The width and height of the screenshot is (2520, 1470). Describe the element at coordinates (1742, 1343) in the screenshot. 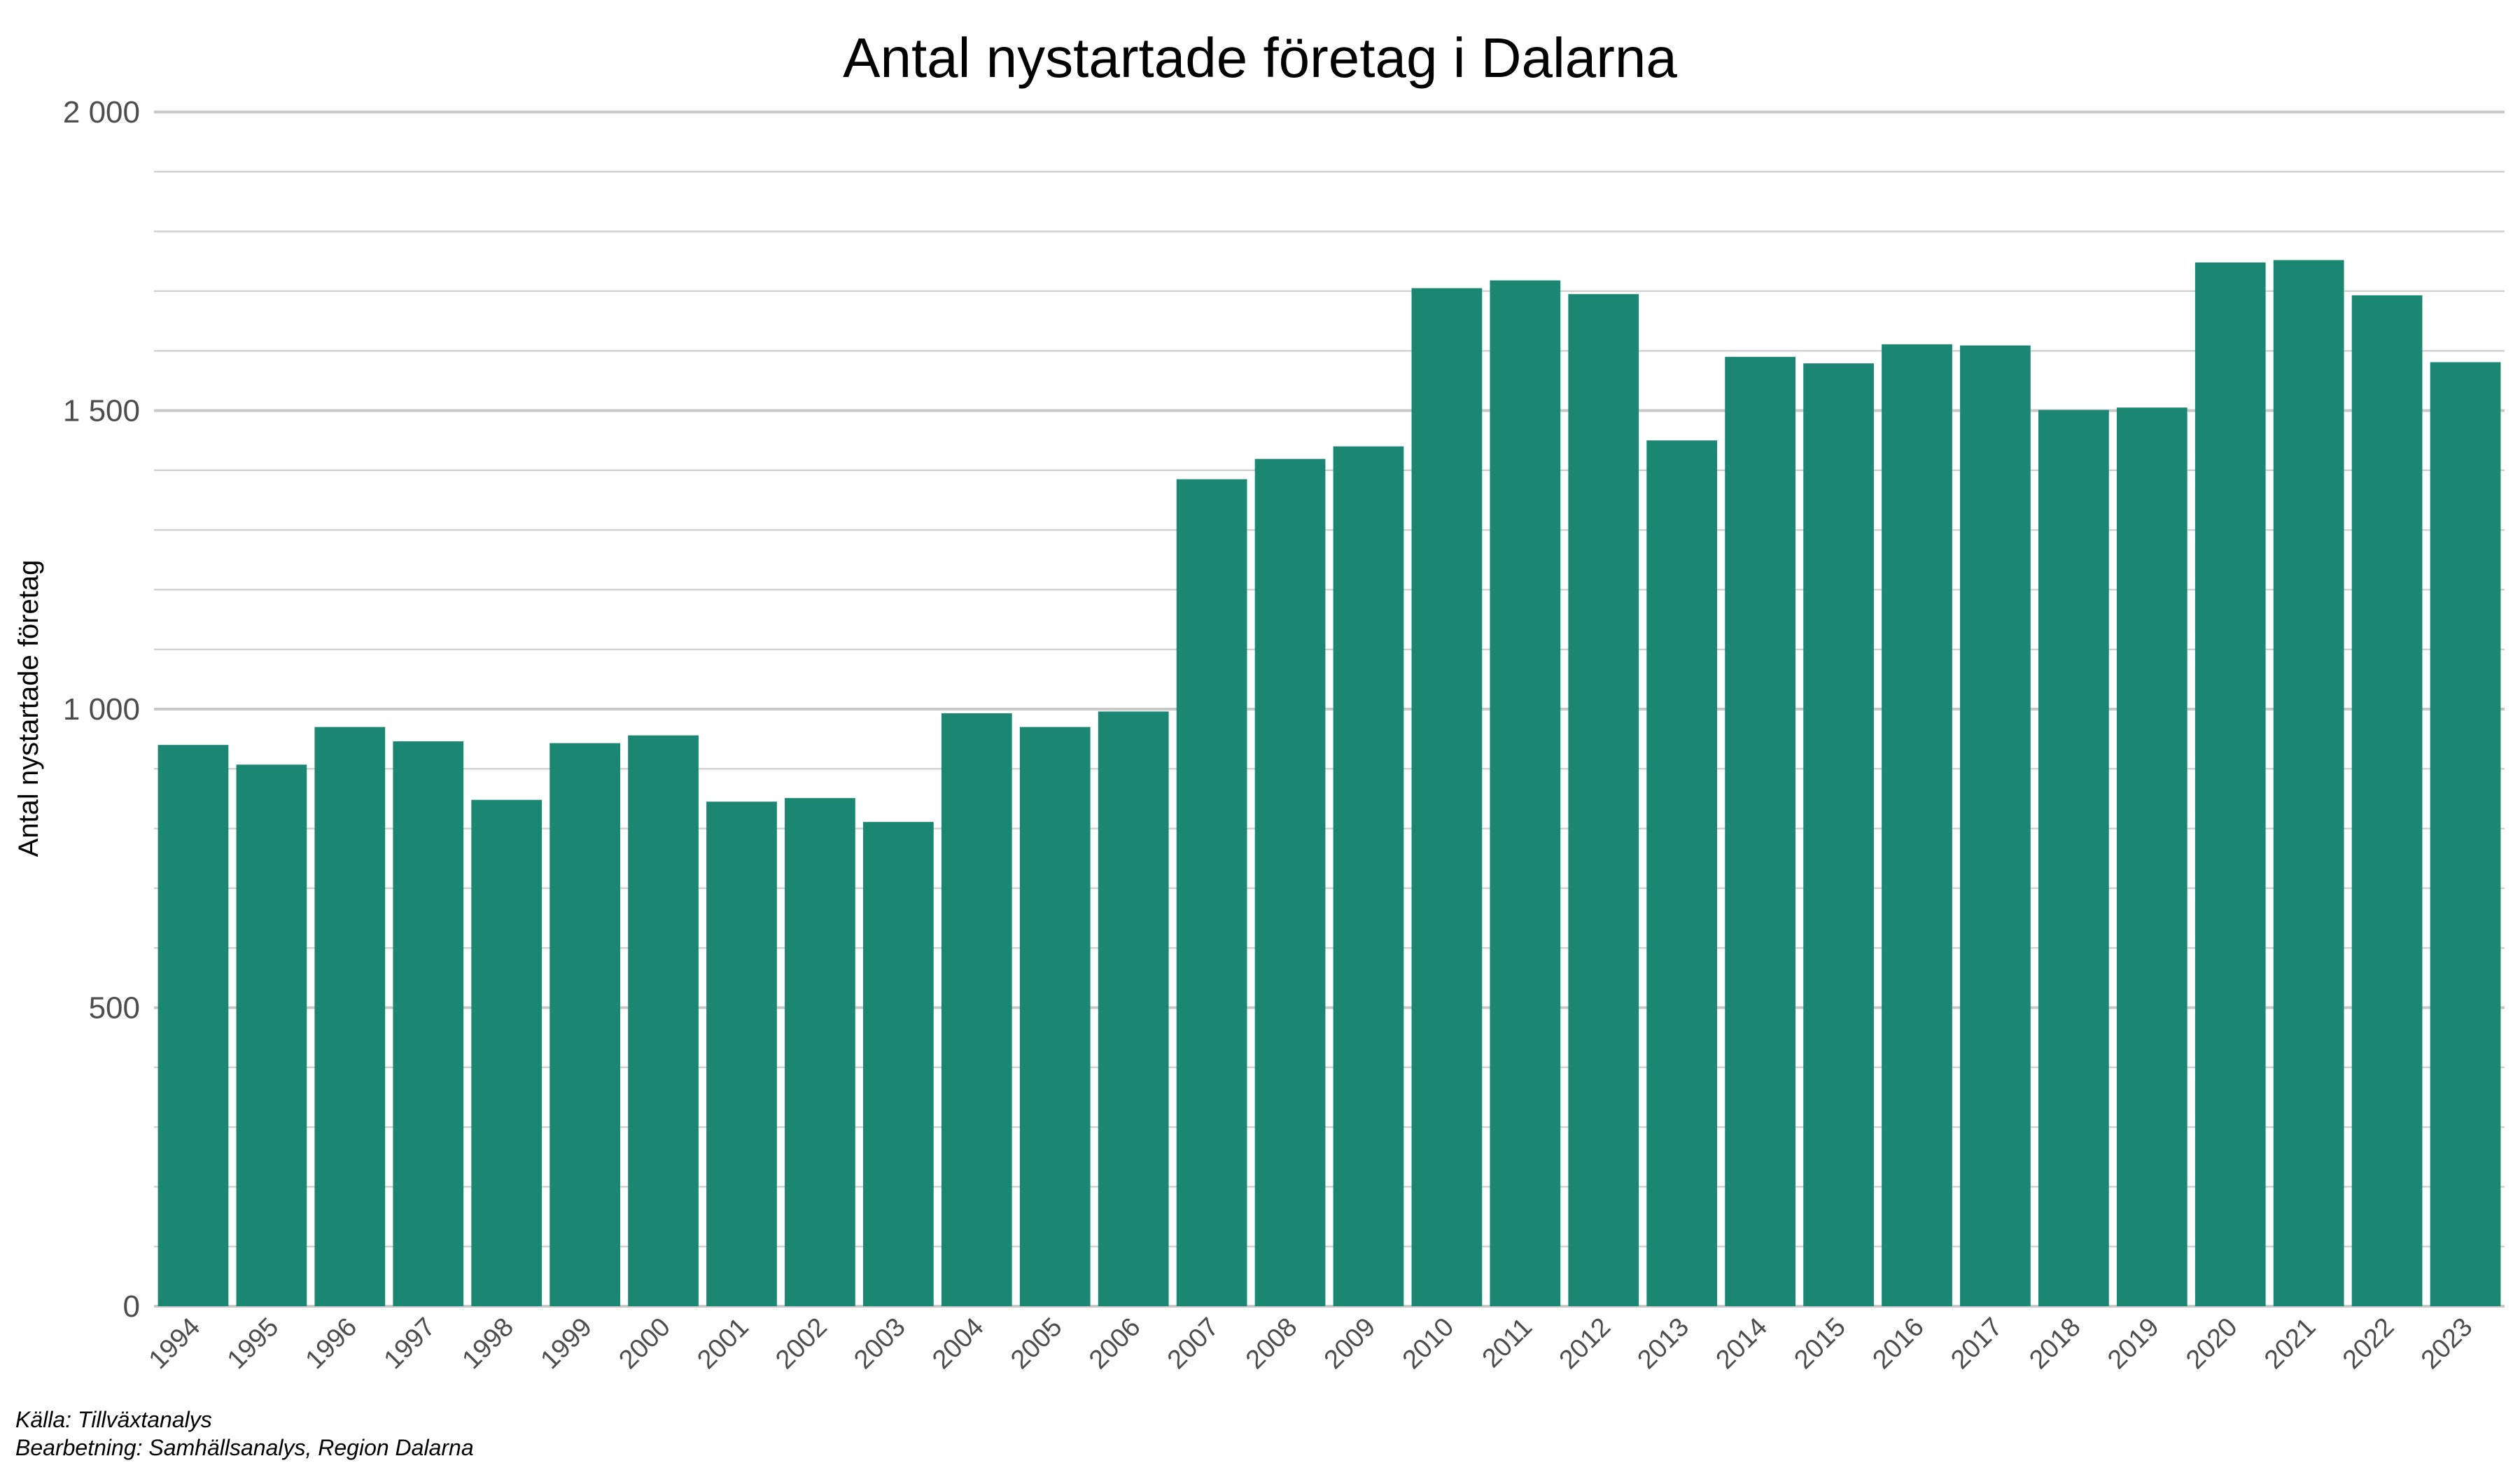

I see `x-tick-label: 2014` at that location.